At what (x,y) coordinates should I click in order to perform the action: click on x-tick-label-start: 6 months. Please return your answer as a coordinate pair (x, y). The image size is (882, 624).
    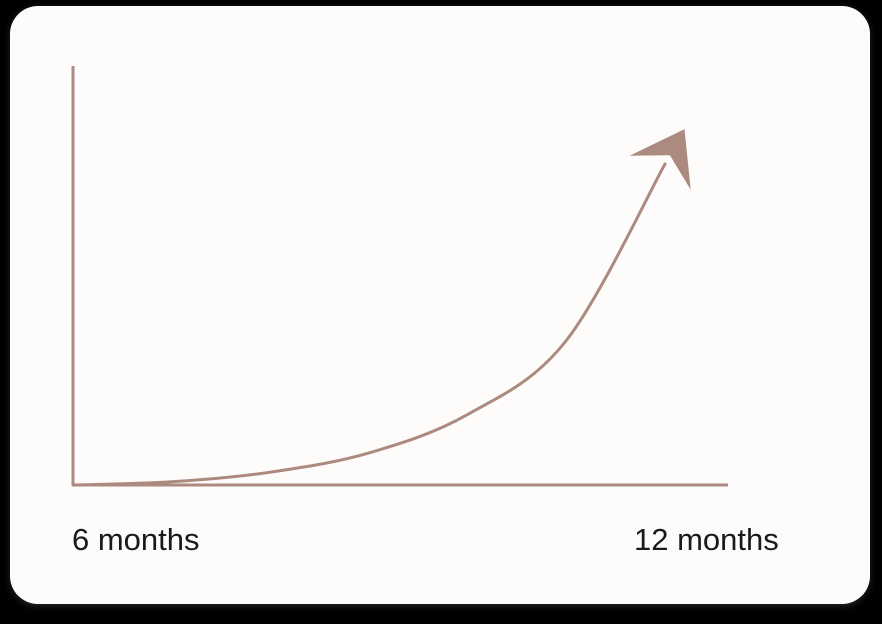
    Looking at the image, I should click on (136, 539).